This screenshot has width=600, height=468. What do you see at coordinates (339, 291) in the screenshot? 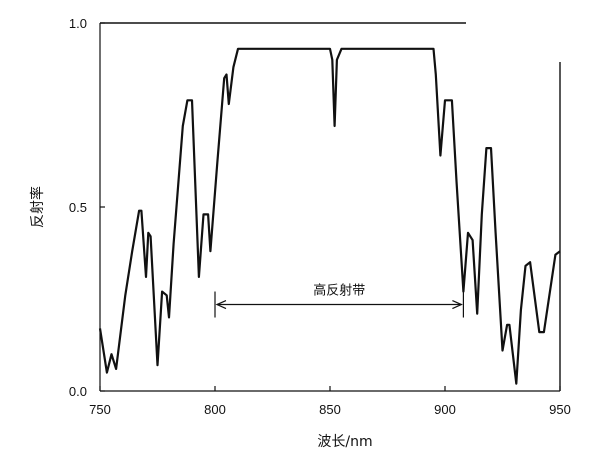
I see `band-annotation-label: 高反射带` at bounding box center [339, 291].